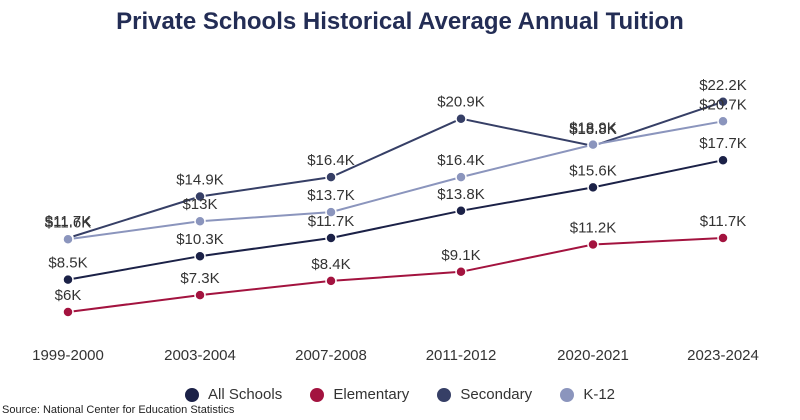 This screenshot has height=420, width=800. Describe the element at coordinates (200, 180) in the screenshot. I see `data-label-secondary: $14.9K` at that location.